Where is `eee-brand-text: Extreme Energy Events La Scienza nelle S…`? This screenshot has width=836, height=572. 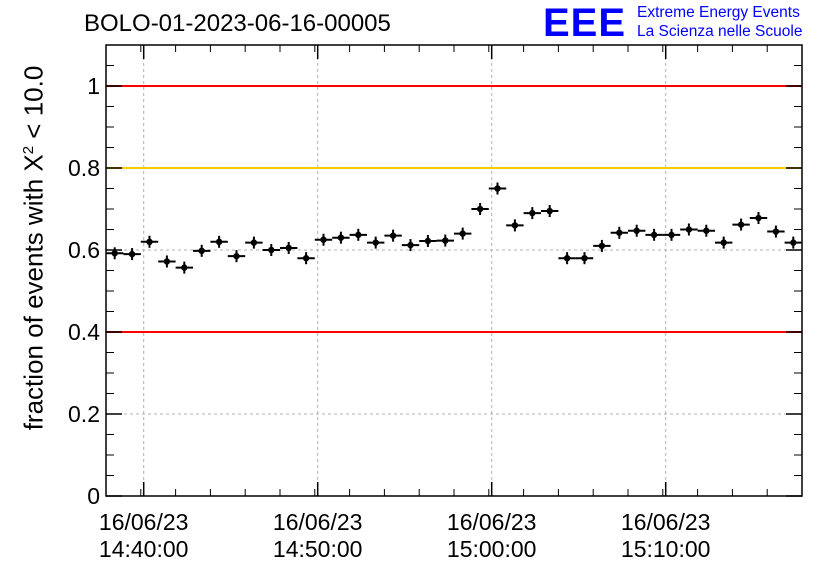
eee-brand-text: Extreme Energy Events La Scienza nelle S… is located at coordinates (719, 22).